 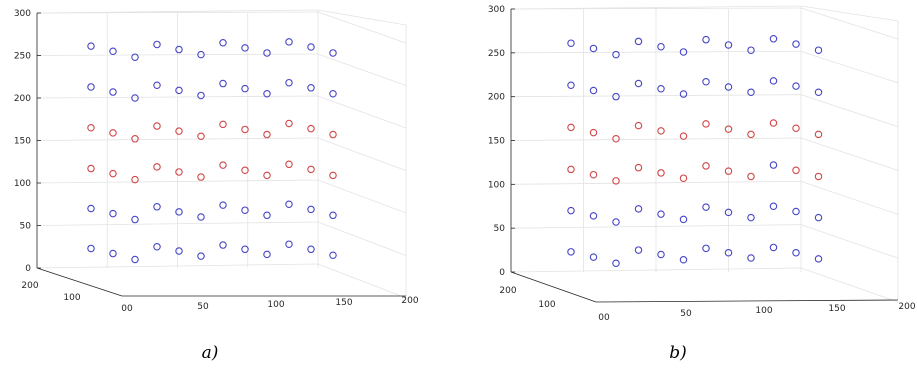 What do you see at coordinates (28, 269) in the screenshot?
I see `z-tick-label: 0` at bounding box center [28, 269].